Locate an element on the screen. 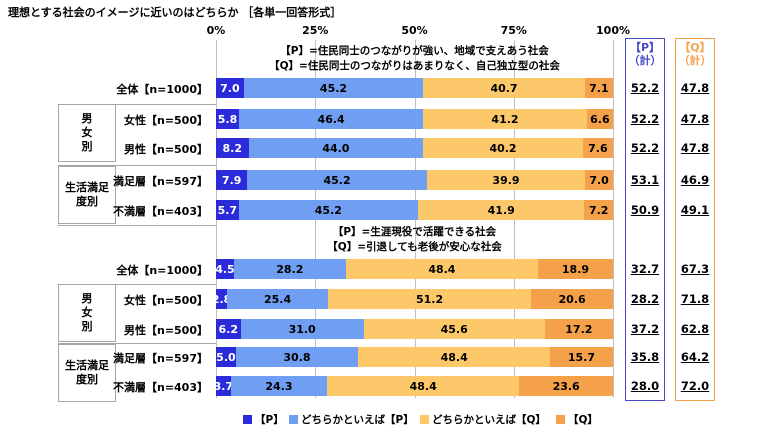 The image size is (770, 433). p-segment: 5.8 is located at coordinates (228, 119).